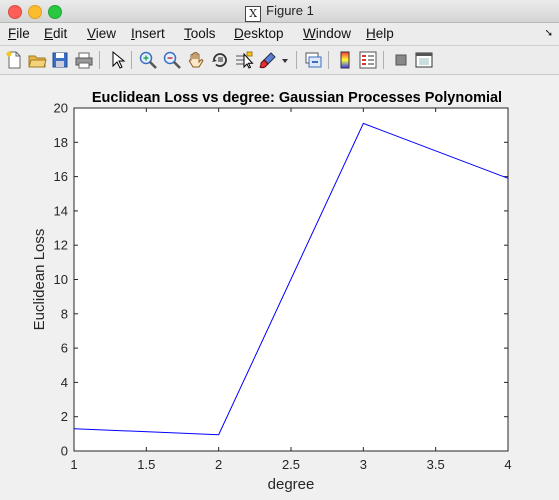 This screenshot has width=559, height=500. I want to click on menu-help: Help, so click(380, 33).